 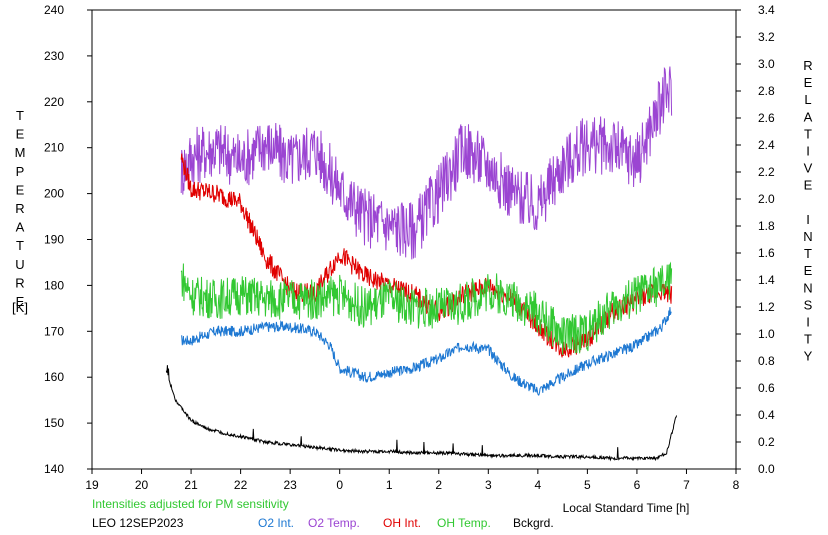 What do you see at coordinates (766, 37) in the screenshot?
I see `right-tick-label: 3.2` at bounding box center [766, 37].